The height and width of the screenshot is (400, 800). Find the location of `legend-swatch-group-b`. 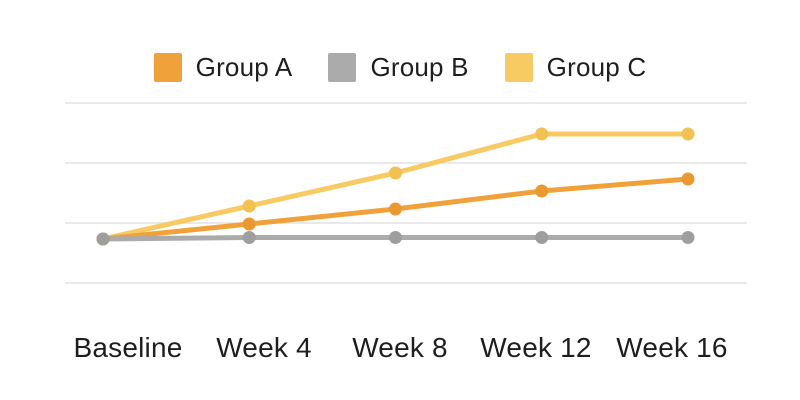

legend-swatch-group-b is located at coordinates (342, 67).